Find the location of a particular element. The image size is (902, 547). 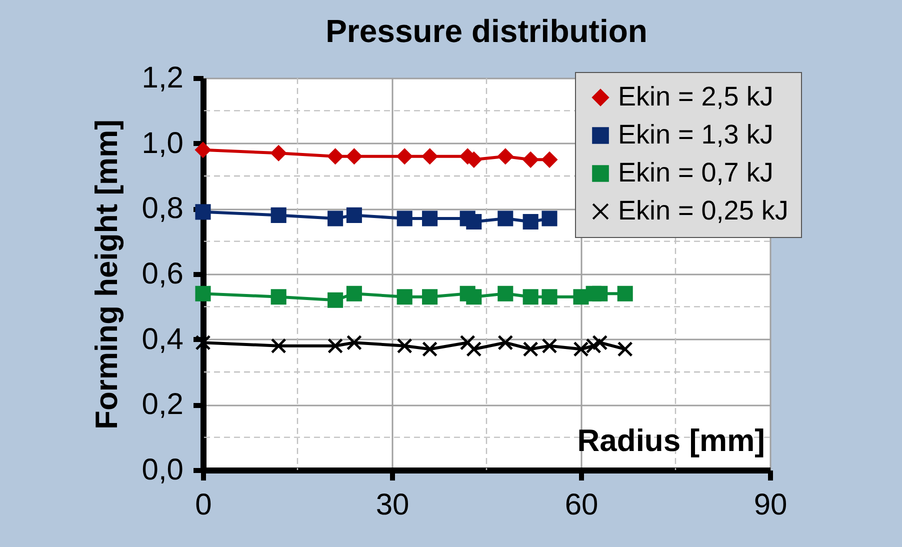

x-tick-label: 60 is located at coordinates (581, 505).